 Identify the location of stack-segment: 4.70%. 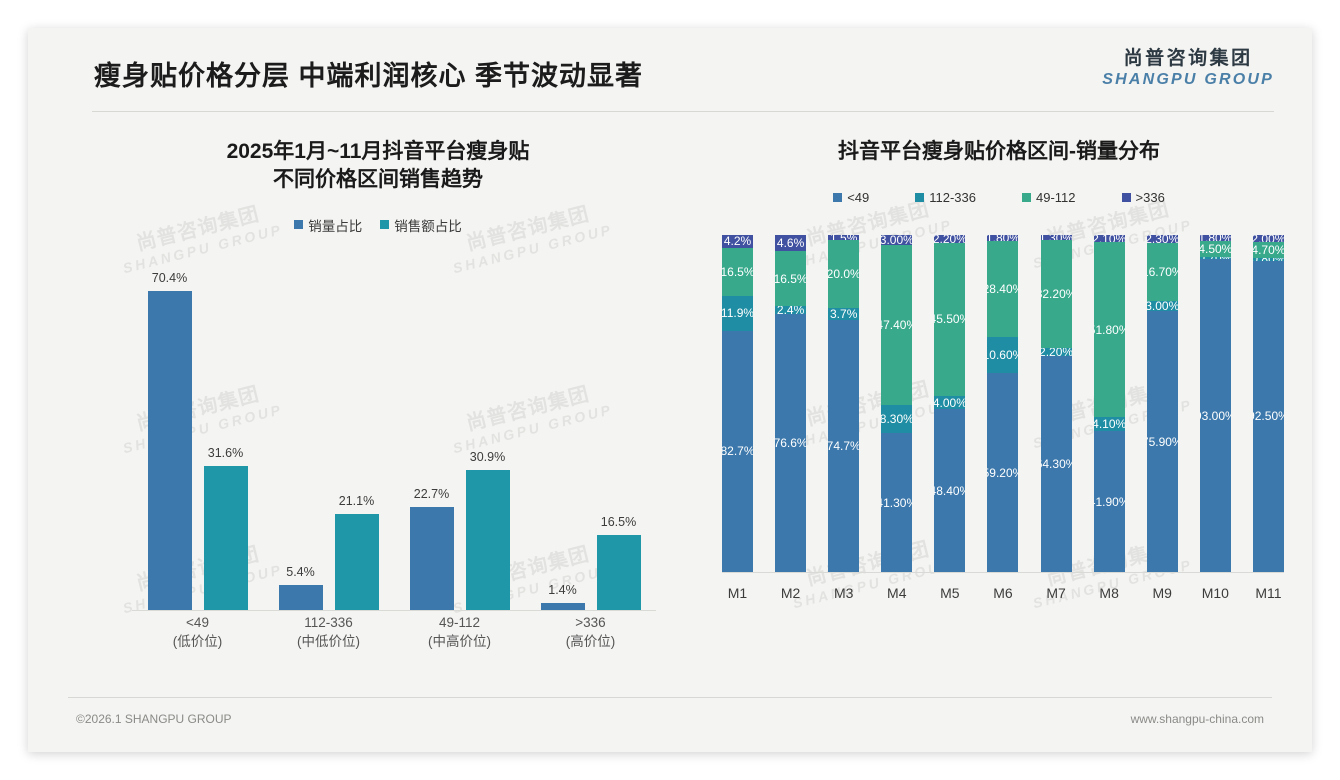
(1268, 250).